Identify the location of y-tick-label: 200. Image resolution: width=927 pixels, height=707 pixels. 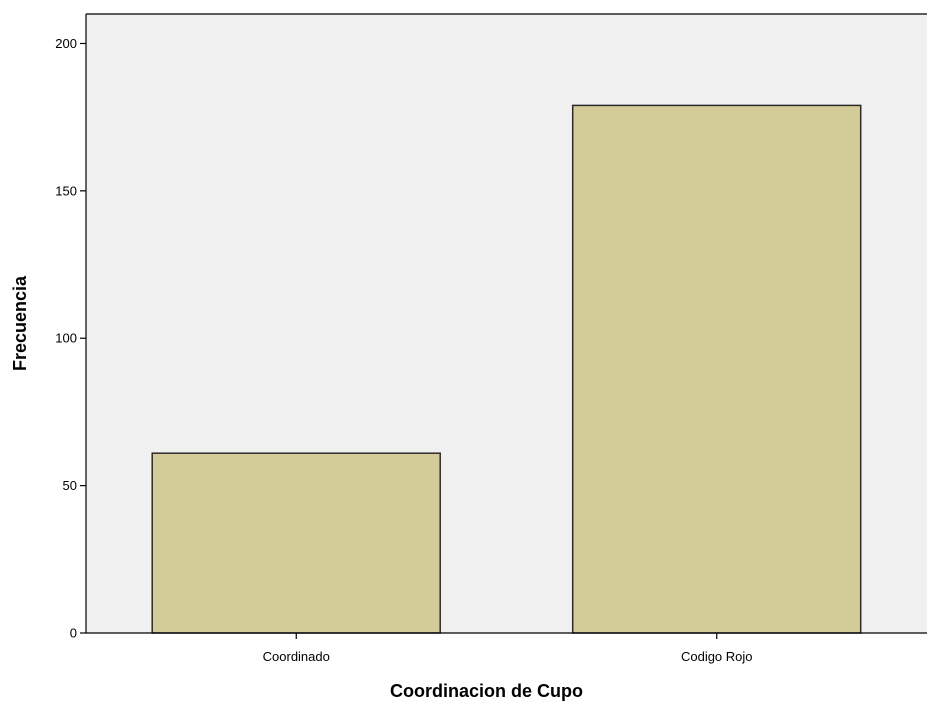
(66, 43).